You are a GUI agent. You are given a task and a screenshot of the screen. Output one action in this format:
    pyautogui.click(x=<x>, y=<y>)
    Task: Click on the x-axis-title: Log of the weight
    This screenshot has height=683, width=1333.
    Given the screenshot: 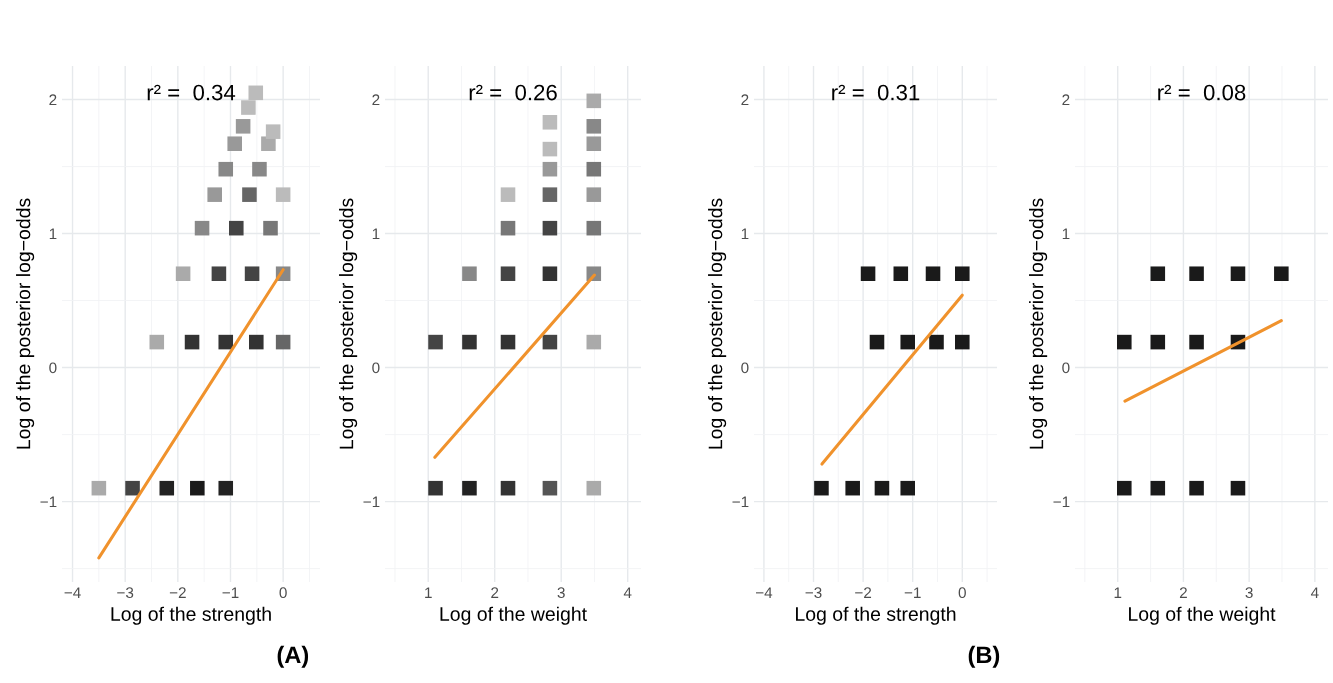 What is the action you would take?
    pyautogui.click(x=1202, y=615)
    